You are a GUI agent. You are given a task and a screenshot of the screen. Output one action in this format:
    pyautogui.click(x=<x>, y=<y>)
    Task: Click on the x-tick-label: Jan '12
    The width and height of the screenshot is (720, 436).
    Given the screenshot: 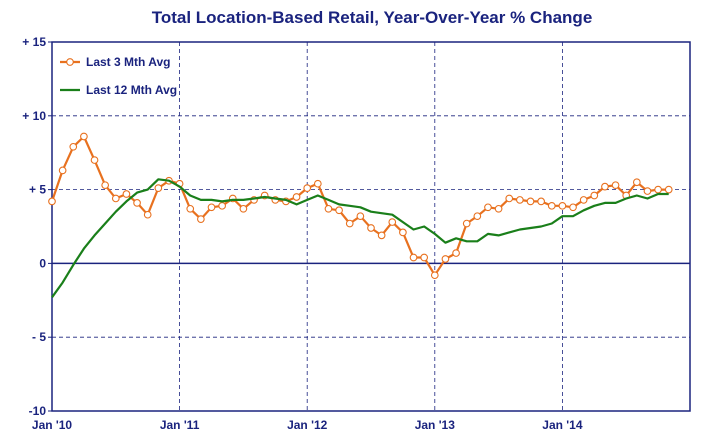 What is the action you would take?
    pyautogui.click(x=307, y=425)
    